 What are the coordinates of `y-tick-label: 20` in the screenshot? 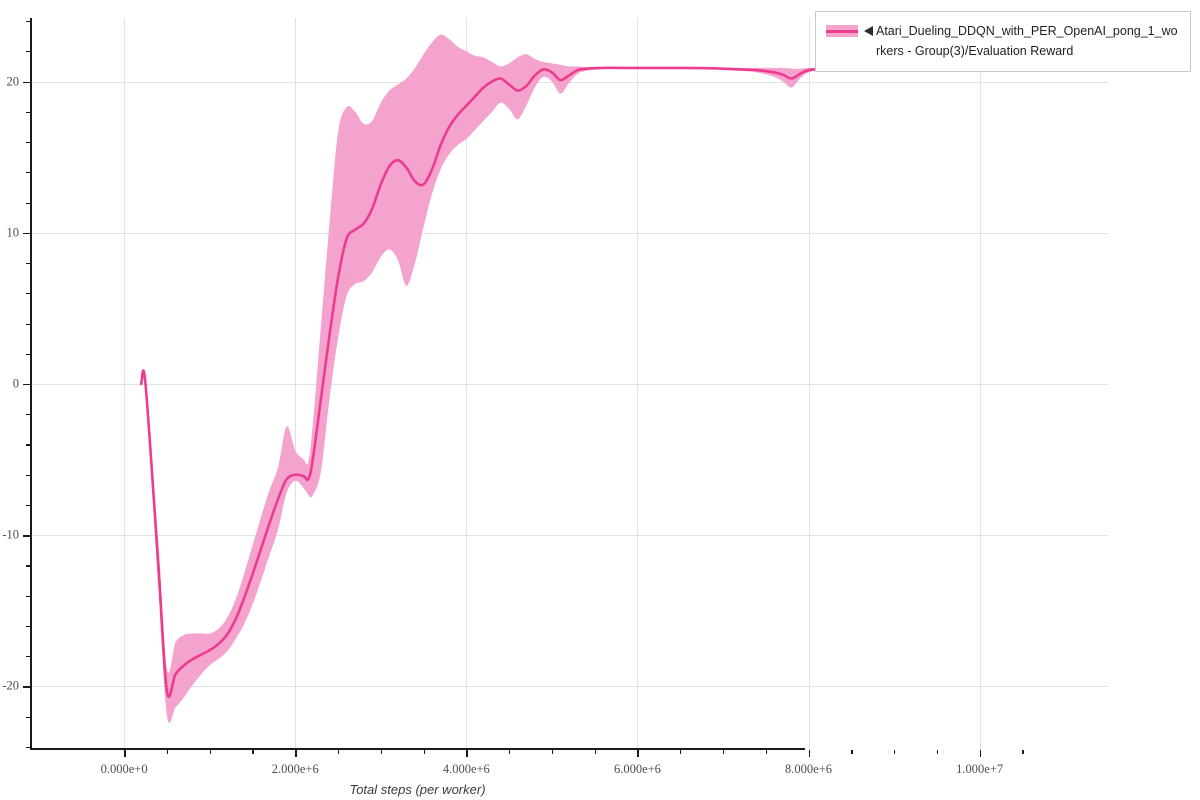 It's located at (13, 81).